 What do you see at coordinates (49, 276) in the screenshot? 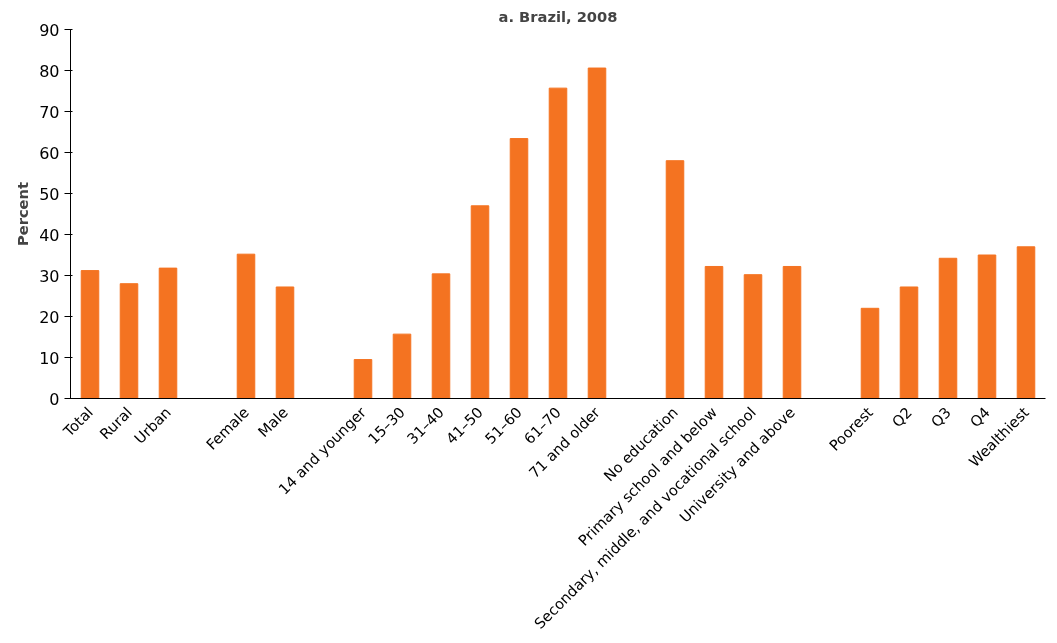
I see `y-tick-label: 30` at bounding box center [49, 276].